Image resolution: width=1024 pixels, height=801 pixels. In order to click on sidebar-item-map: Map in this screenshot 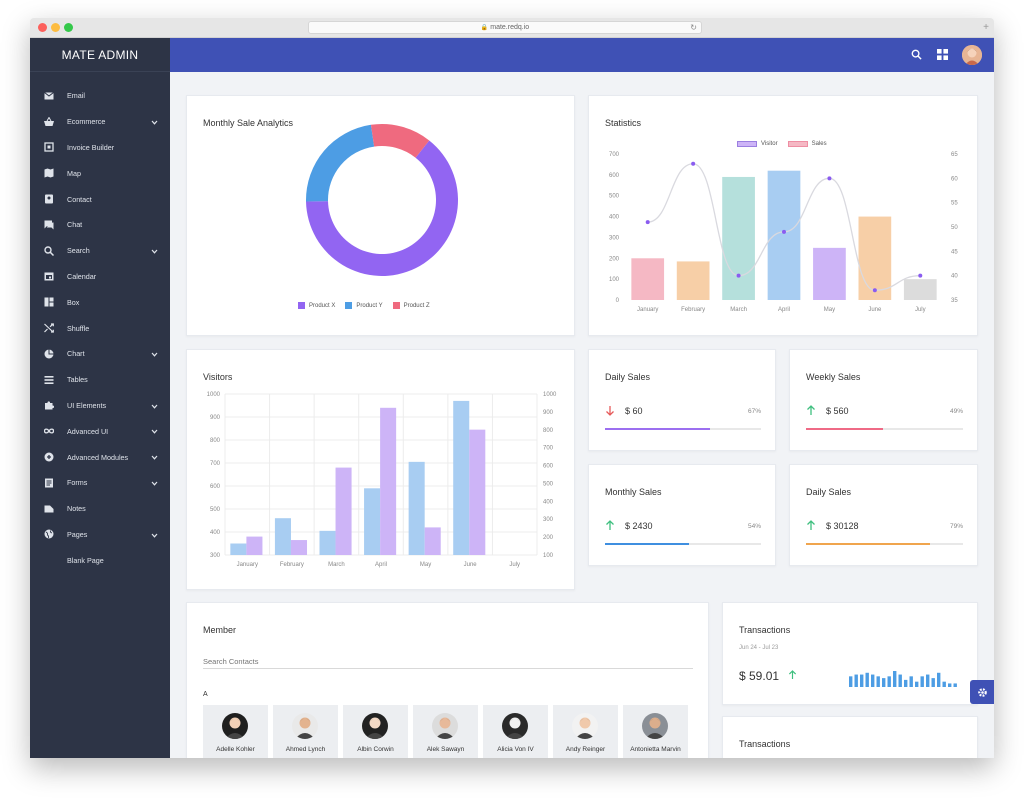, I will do `click(100, 173)`.